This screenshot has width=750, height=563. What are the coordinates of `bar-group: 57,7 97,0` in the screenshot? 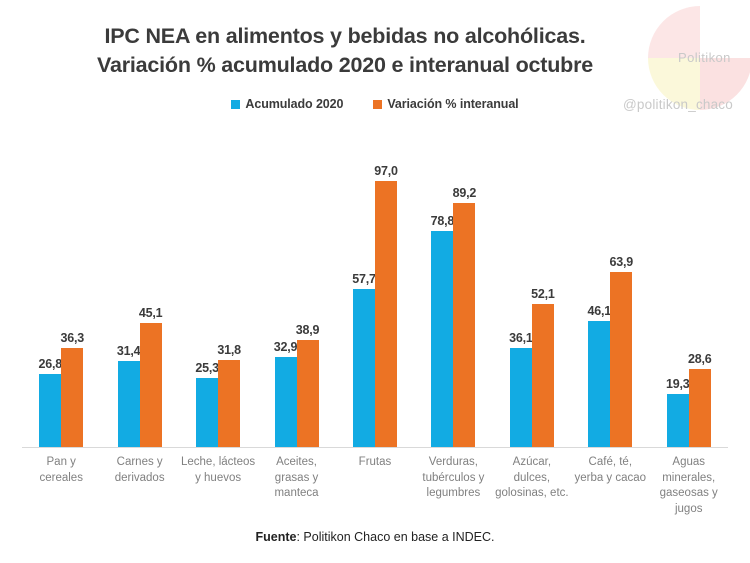 It's located at (375, 293).